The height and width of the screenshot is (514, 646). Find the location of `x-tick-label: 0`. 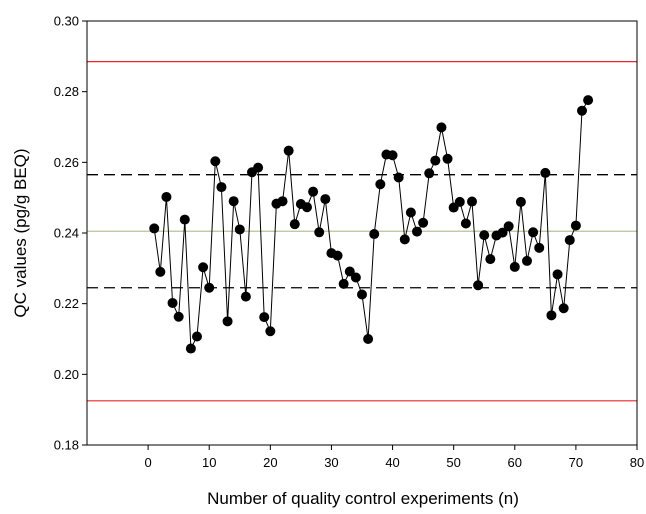

x-tick-label: 0 is located at coordinates (147, 462).